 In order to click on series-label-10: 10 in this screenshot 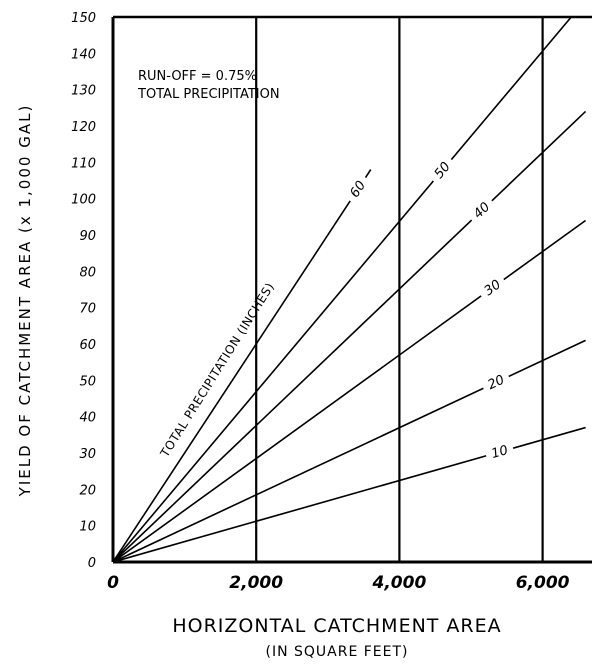, I will do `click(500, 452)`.